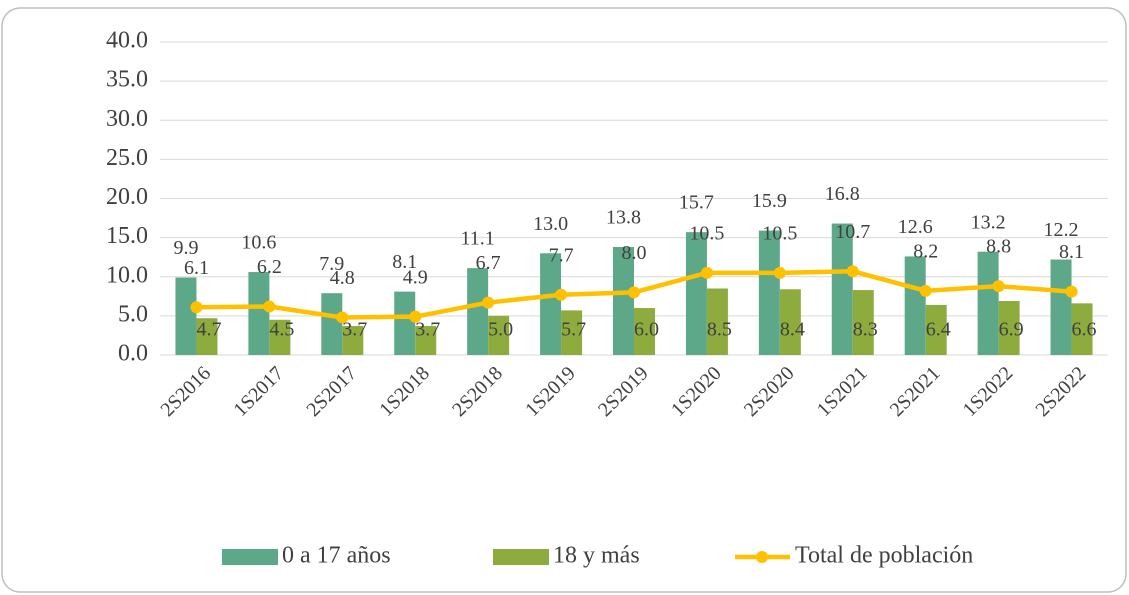 The width and height of the screenshot is (1129, 595). What do you see at coordinates (988, 222) in the screenshot?
I see `data-label: 13.2` at bounding box center [988, 222].